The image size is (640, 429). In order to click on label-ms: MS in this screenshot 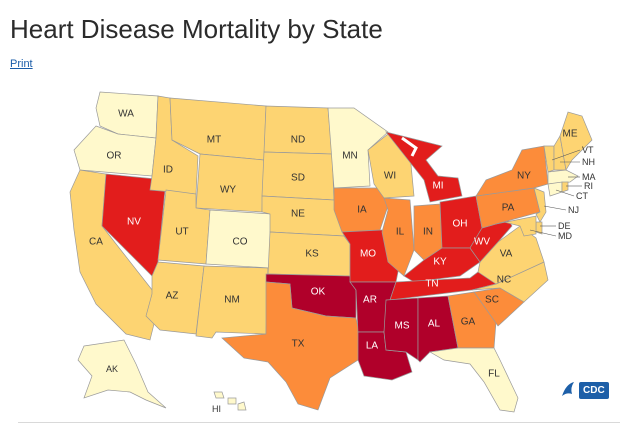, I will do `click(402, 326)`.